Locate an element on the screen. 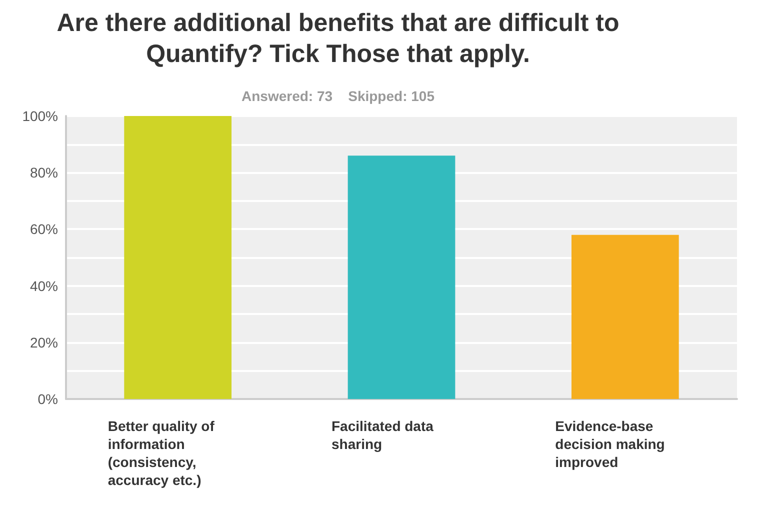 The width and height of the screenshot is (757, 513). chart-title: Are there additional benefits that are difficult to Quantify? Tick Those that apply. is located at coordinates (338, 39).